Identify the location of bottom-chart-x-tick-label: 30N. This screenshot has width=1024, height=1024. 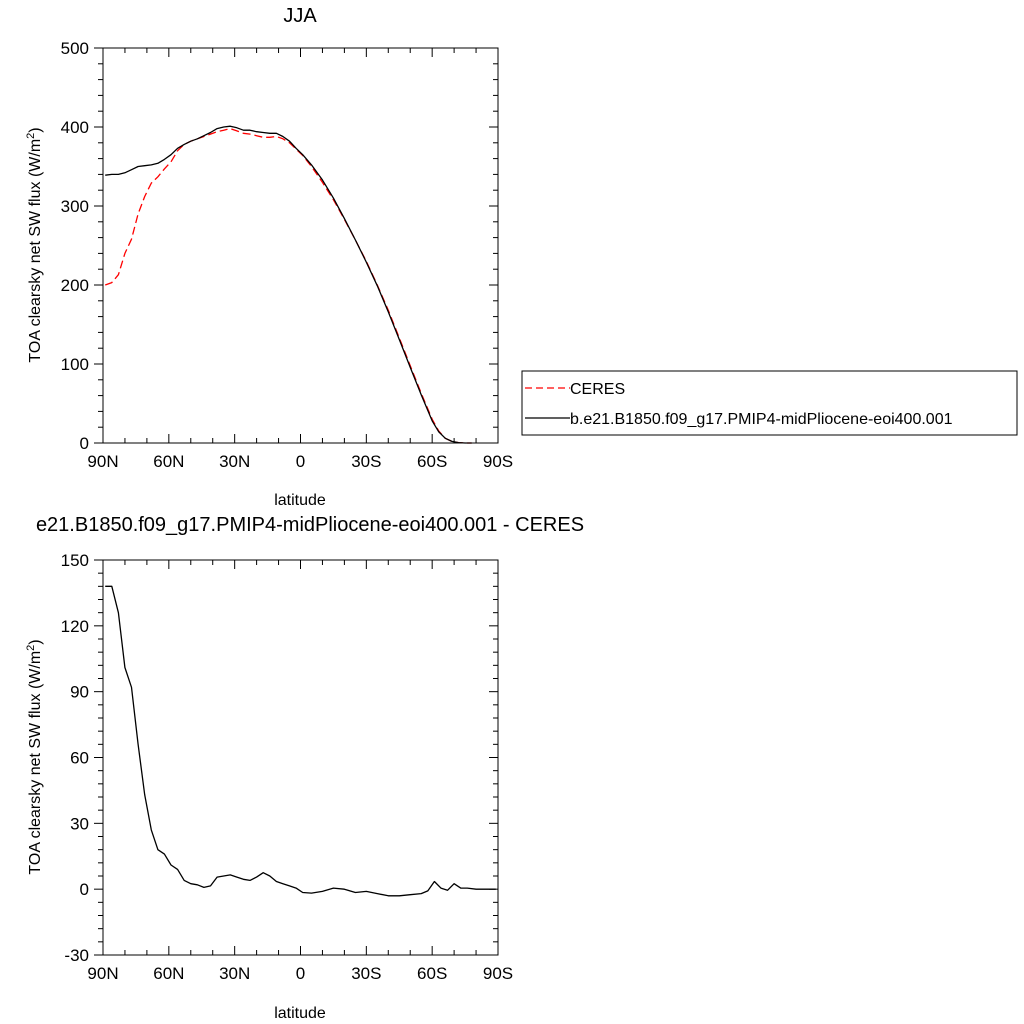
(234, 973).